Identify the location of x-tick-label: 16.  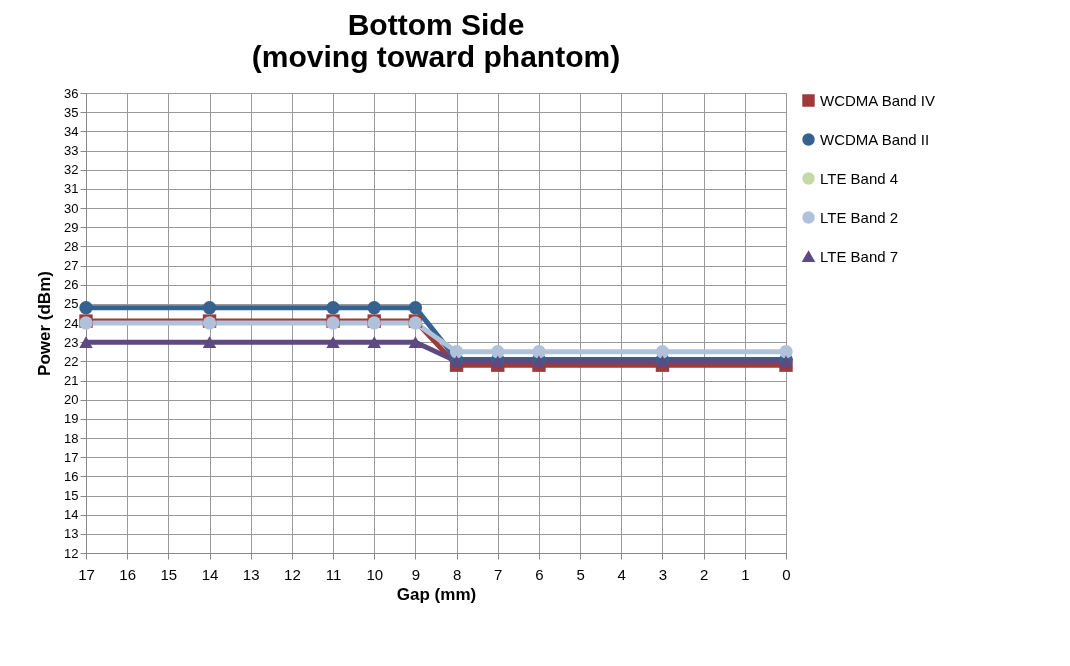
(128, 574).